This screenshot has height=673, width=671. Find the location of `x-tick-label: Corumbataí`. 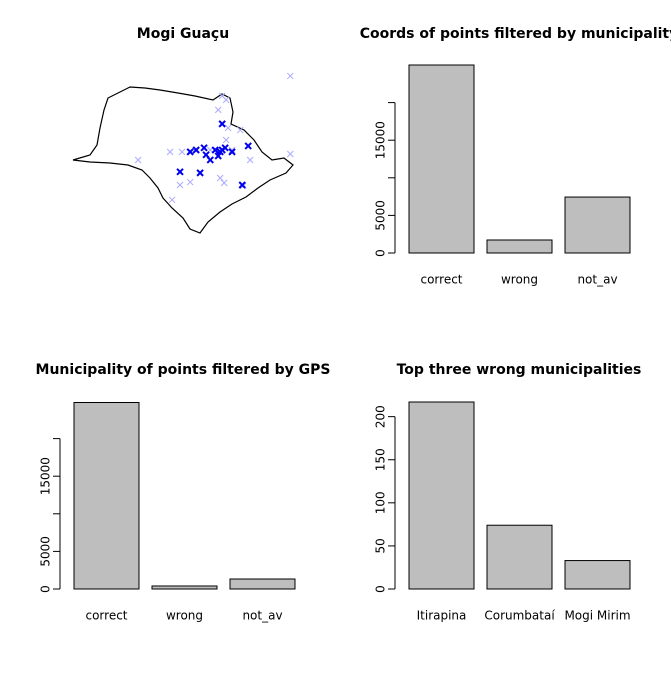

x-tick-label: Corumbataí is located at coordinates (519, 616).